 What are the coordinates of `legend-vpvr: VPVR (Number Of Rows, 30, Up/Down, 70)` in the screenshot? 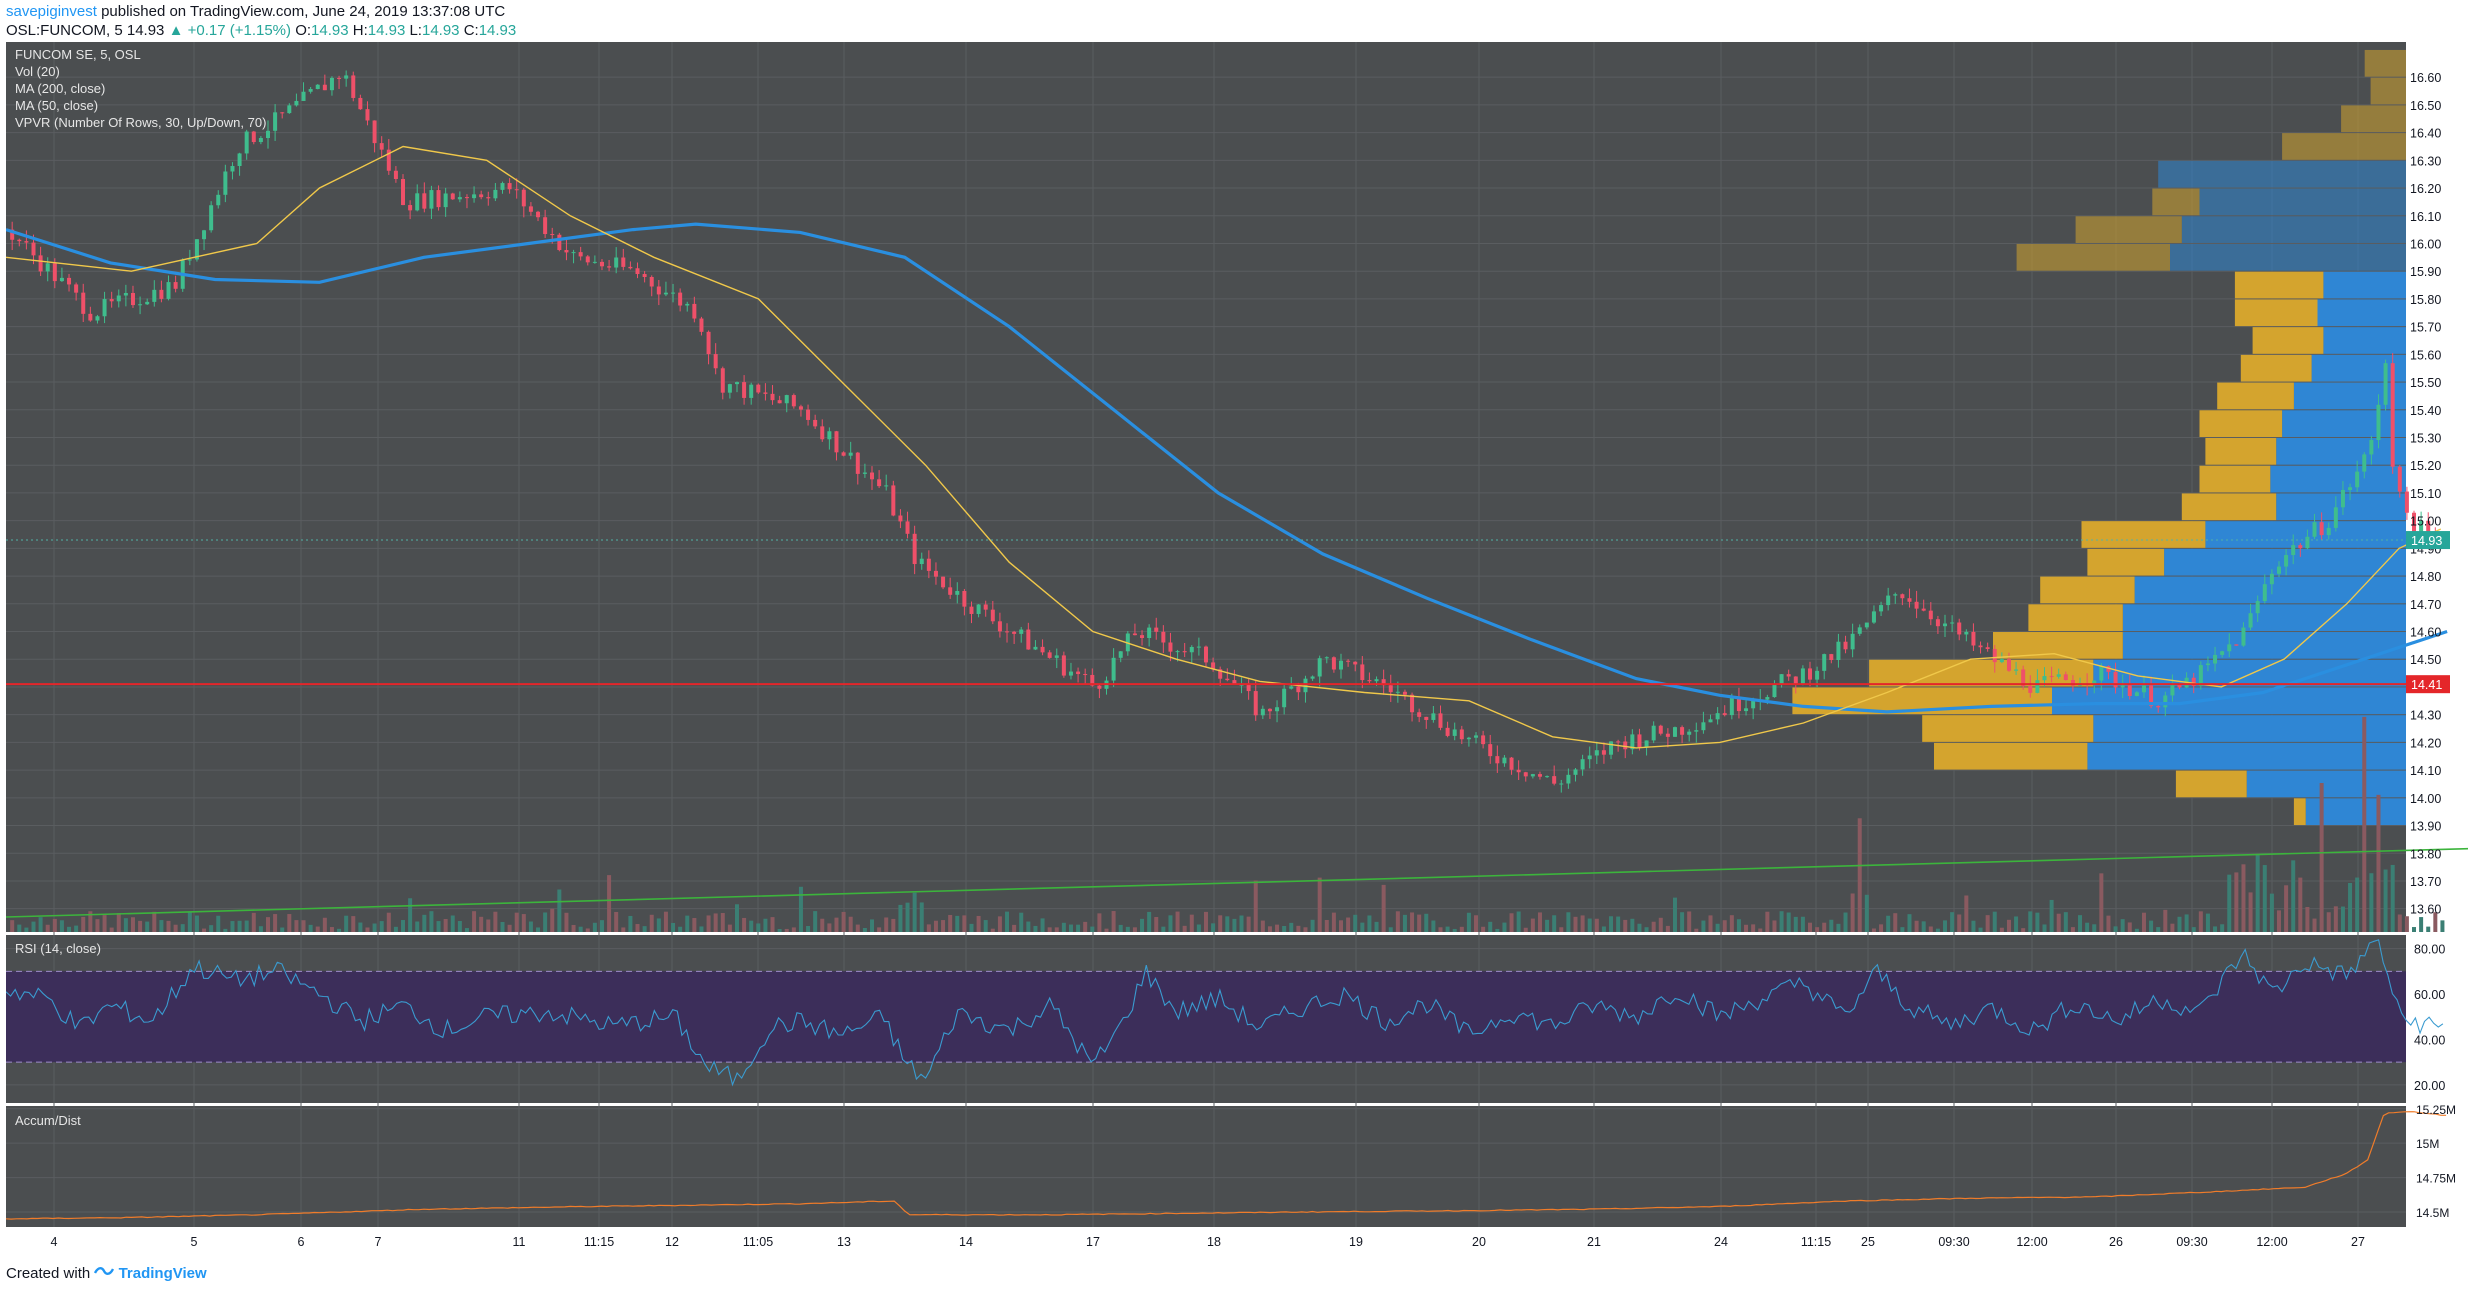 It's located at (140, 122).